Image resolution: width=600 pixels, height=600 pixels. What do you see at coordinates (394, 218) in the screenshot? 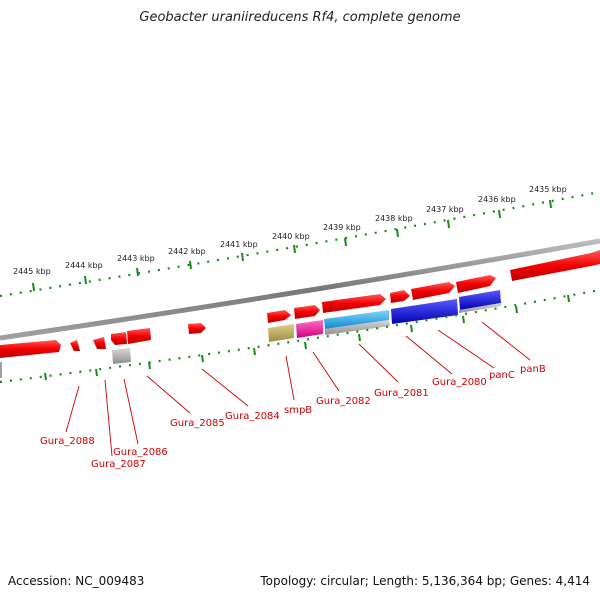
I see `scale-label: 2438 kbp` at bounding box center [394, 218].